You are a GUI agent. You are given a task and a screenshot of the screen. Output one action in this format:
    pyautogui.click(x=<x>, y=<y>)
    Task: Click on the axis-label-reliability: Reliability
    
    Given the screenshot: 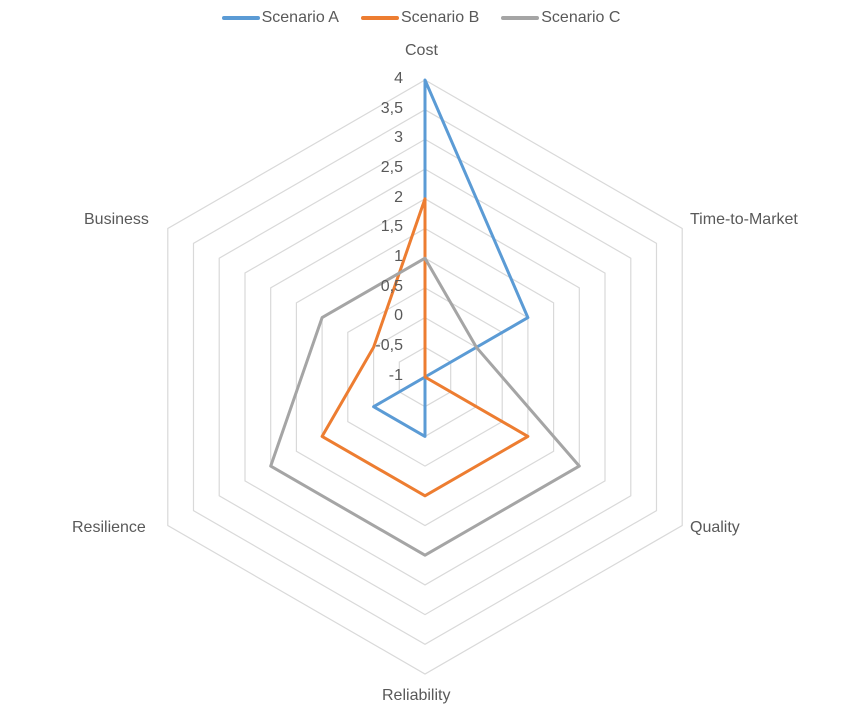 What is the action you would take?
    pyautogui.click(x=416, y=695)
    